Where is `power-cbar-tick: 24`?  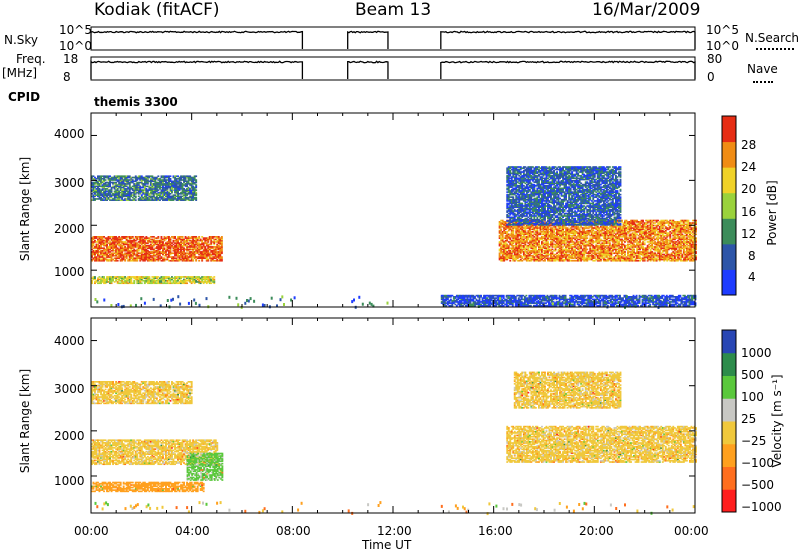
power-cbar-tick: 24 is located at coordinates (749, 167).